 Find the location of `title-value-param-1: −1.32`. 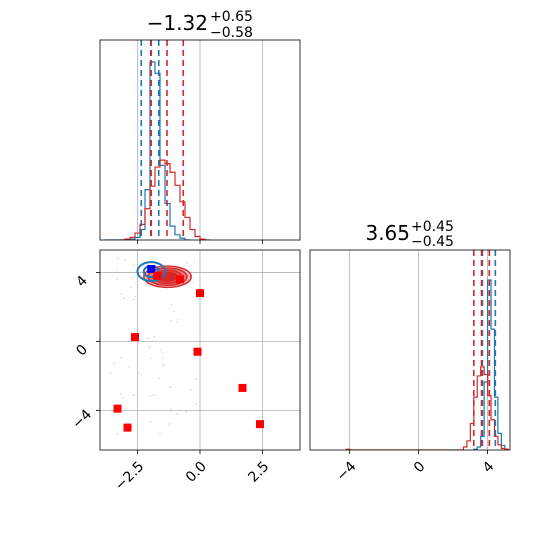

title-value-param-1: −1.32 is located at coordinates (177, 23).